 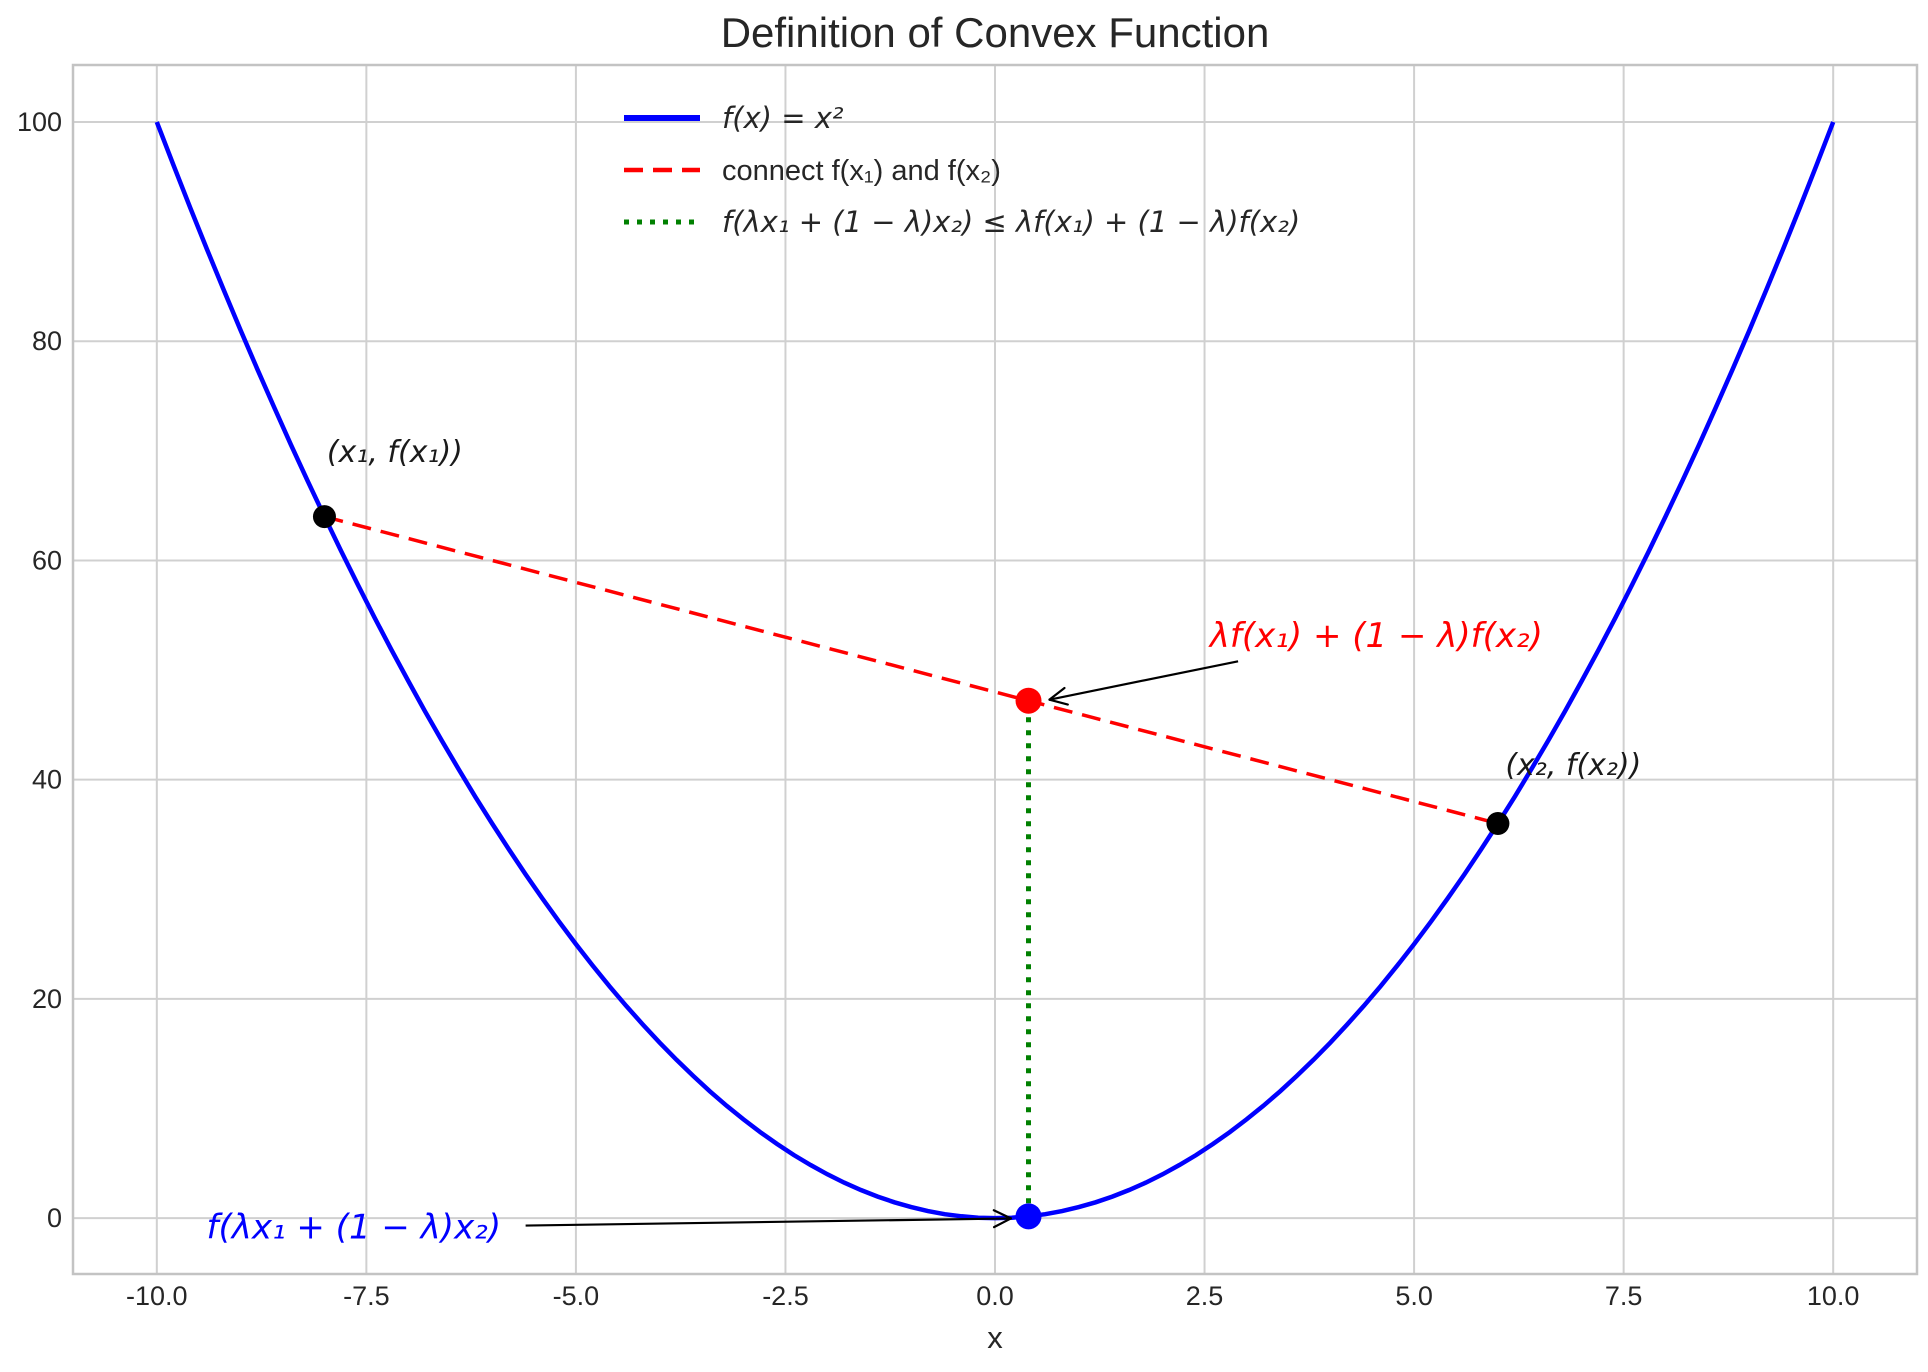 What do you see at coordinates (157, 1296) in the screenshot?
I see `x-tick--10.0: -10.0` at bounding box center [157, 1296].